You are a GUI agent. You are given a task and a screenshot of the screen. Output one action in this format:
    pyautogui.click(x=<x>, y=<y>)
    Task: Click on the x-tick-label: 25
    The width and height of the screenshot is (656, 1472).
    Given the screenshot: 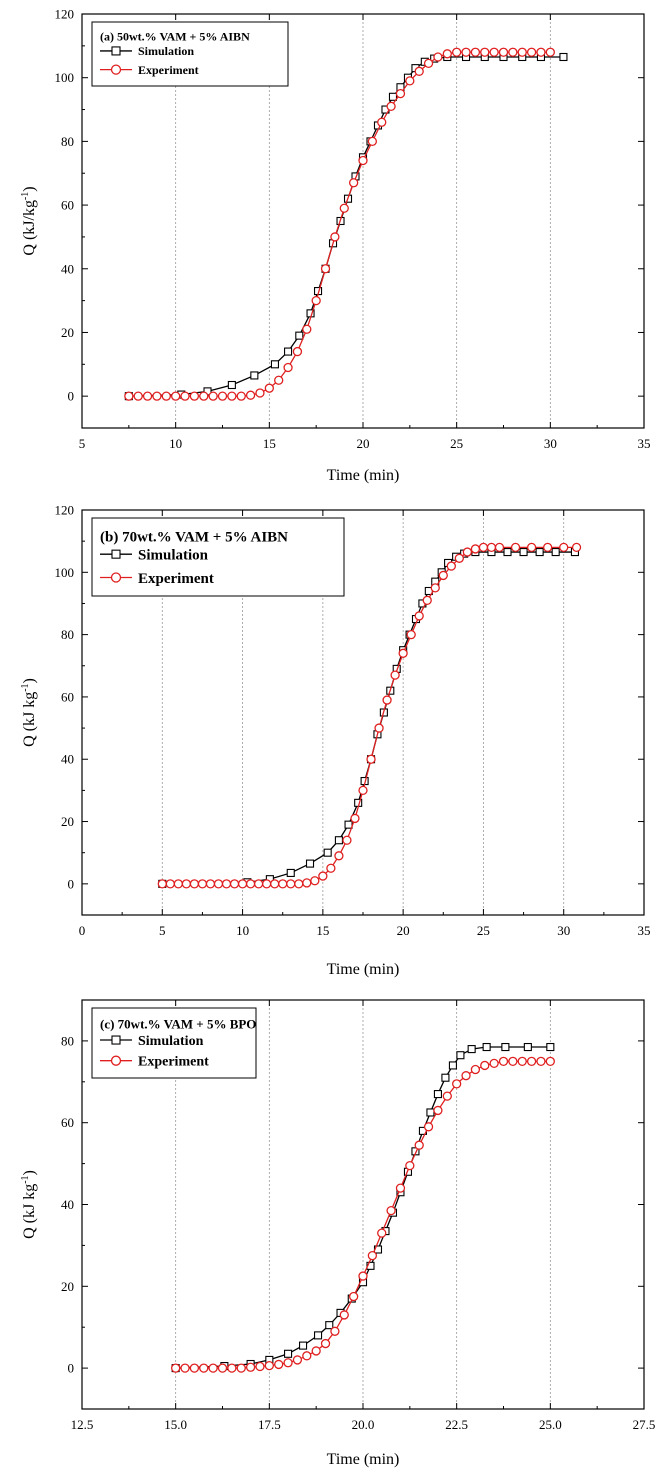 What is the action you would take?
    pyautogui.click(x=456, y=443)
    